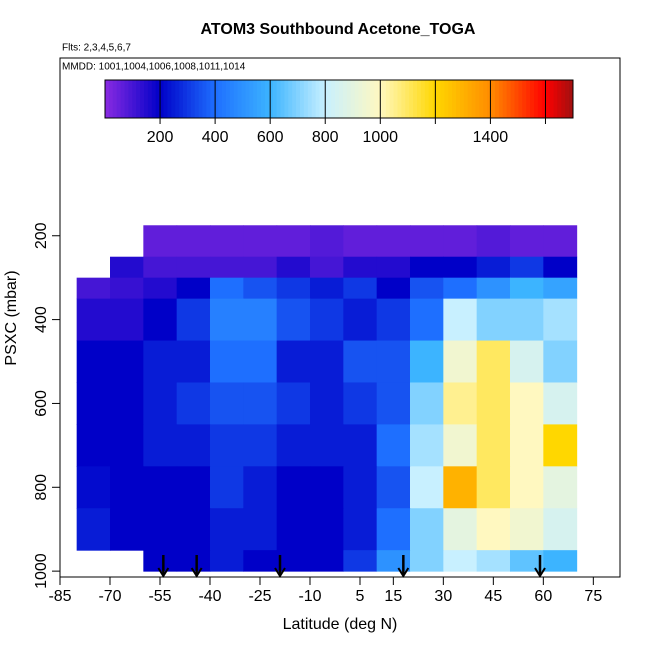 The height and width of the screenshot is (650, 650). What do you see at coordinates (11, 317) in the screenshot?
I see `y-axis-label: PSXC (mbar)` at bounding box center [11, 317].